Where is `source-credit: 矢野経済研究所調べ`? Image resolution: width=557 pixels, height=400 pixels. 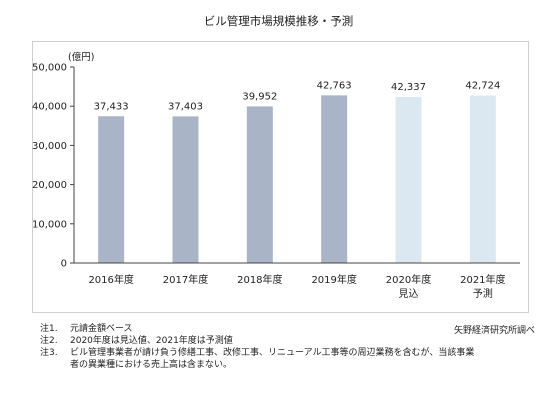 source-credit: 矢野経済研究所調べ is located at coordinates (494, 331).